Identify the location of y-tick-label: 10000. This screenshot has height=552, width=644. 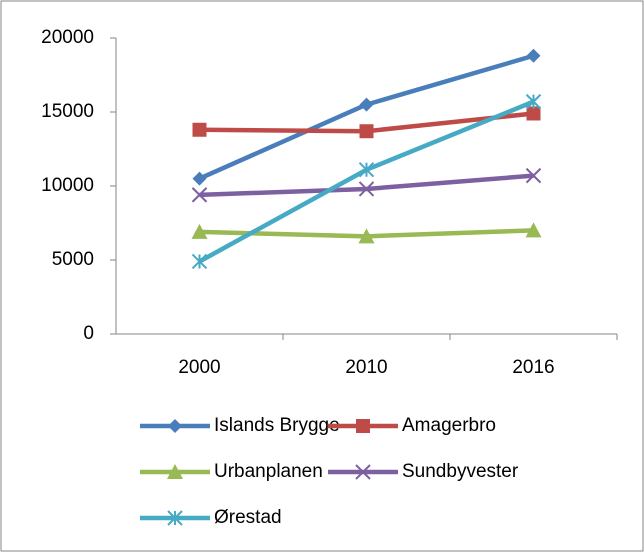
(67, 185).